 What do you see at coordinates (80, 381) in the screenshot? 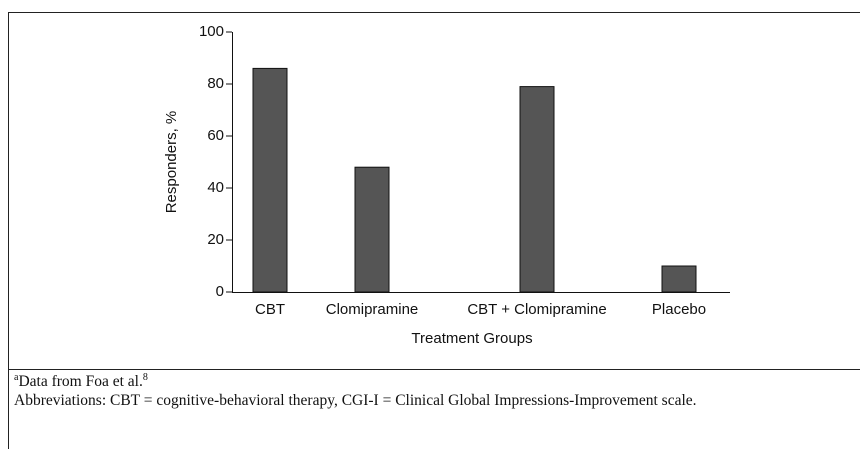
I see `source-text: Data from Foa et al.` at bounding box center [80, 381].